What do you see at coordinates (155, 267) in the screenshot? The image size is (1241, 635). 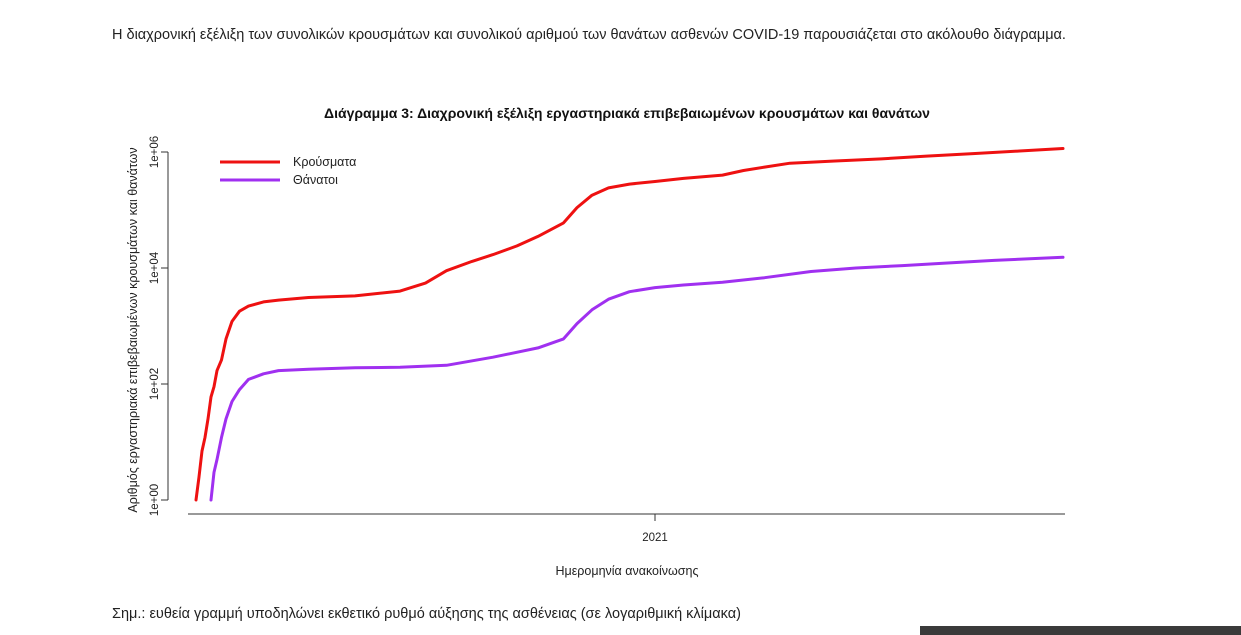 I see `y-tick-label: 1e+04` at bounding box center [155, 267].